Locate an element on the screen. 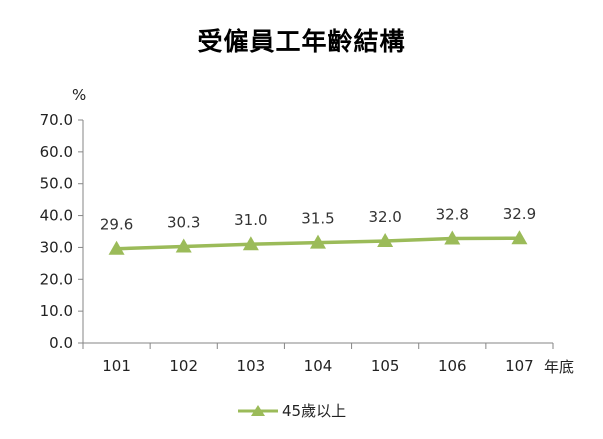  y-tick-label: 10.0 is located at coordinates (56, 311).